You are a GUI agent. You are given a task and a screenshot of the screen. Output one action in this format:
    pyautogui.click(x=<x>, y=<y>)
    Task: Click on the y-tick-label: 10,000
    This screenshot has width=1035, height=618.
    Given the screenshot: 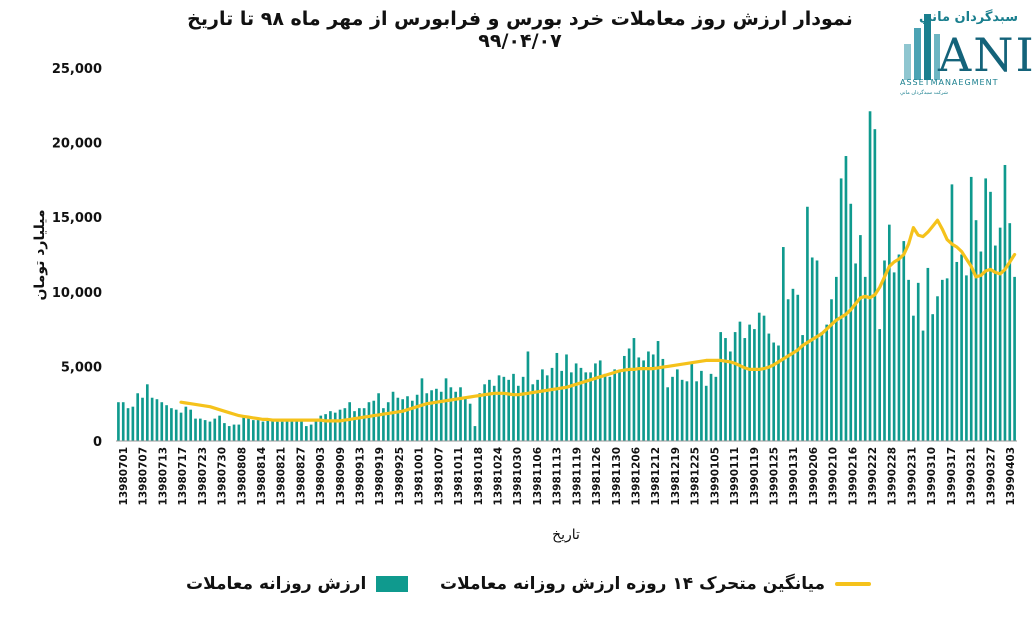 What is the action you would take?
    pyautogui.click(x=77, y=293)
    